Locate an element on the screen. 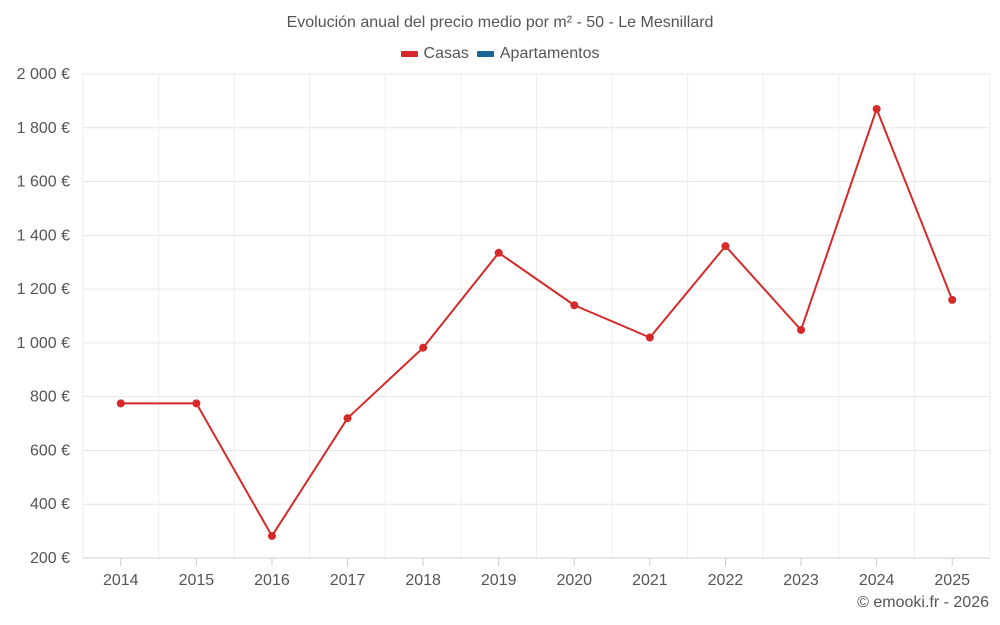  x-tick-label: 2022 is located at coordinates (726, 580).